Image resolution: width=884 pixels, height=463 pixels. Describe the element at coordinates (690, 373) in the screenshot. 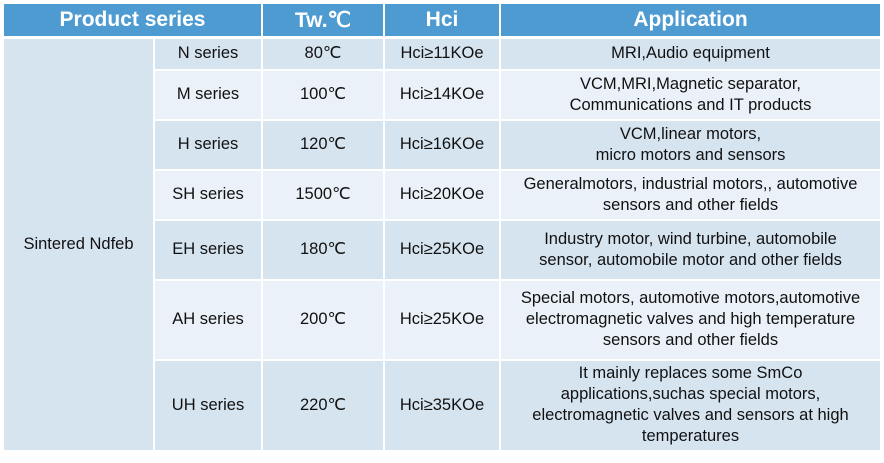

I see `application-line: It mainly replaces some SmCo` at that location.